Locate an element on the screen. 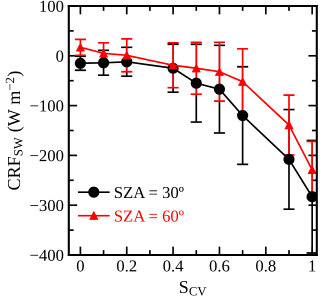 This screenshot has width=320, height=300. y-tick-label: −300 is located at coordinates (47, 206).